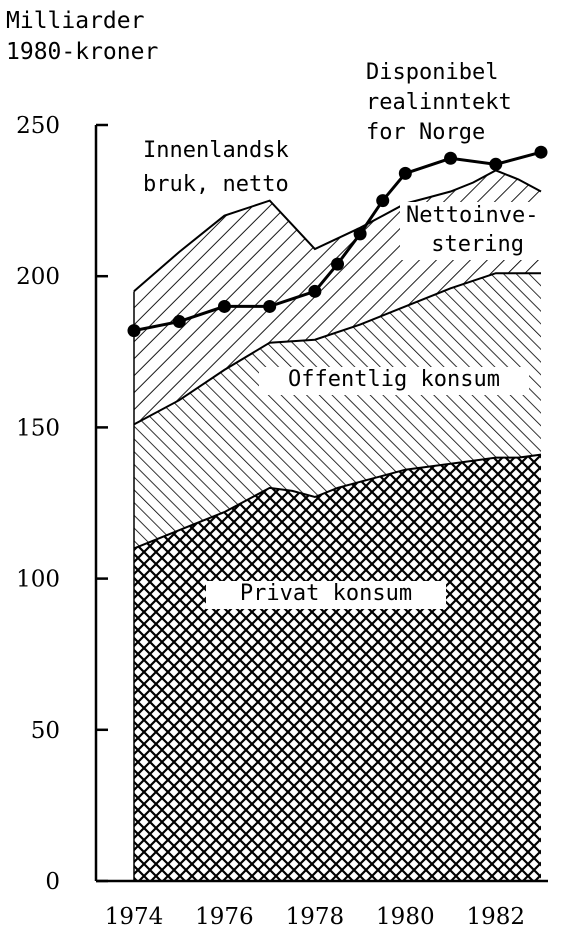  What do you see at coordinates (477, 244) in the screenshot?
I see `nettoinvestering-label: stering` at bounding box center [477, 244].